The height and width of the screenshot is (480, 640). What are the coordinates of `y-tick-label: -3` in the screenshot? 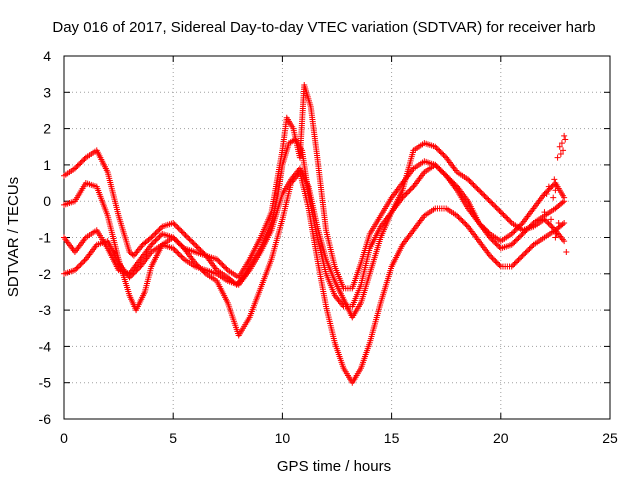 It's located at (45, 310).